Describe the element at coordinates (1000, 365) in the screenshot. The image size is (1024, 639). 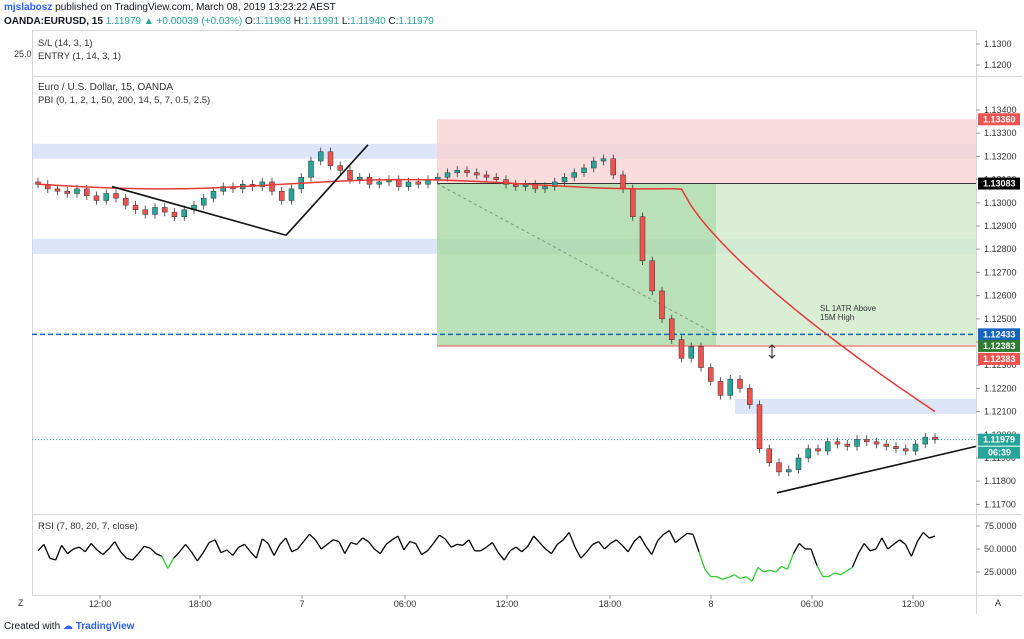
I see `price-tick-label: 1.12300` at that location.